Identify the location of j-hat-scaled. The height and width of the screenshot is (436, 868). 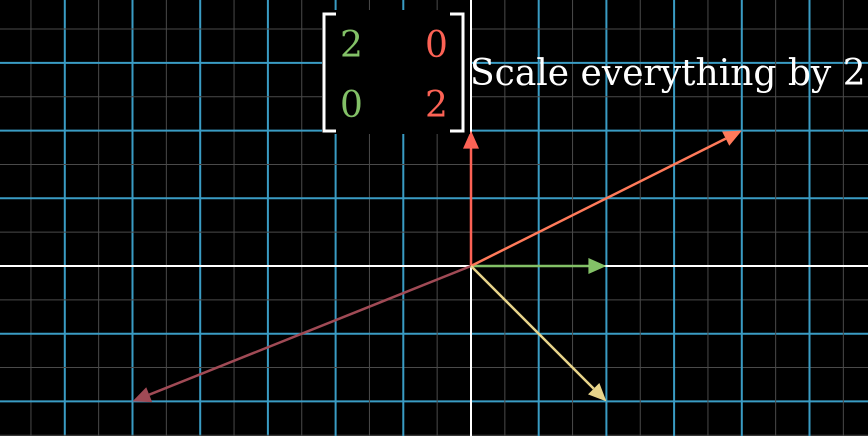
(471, 198).